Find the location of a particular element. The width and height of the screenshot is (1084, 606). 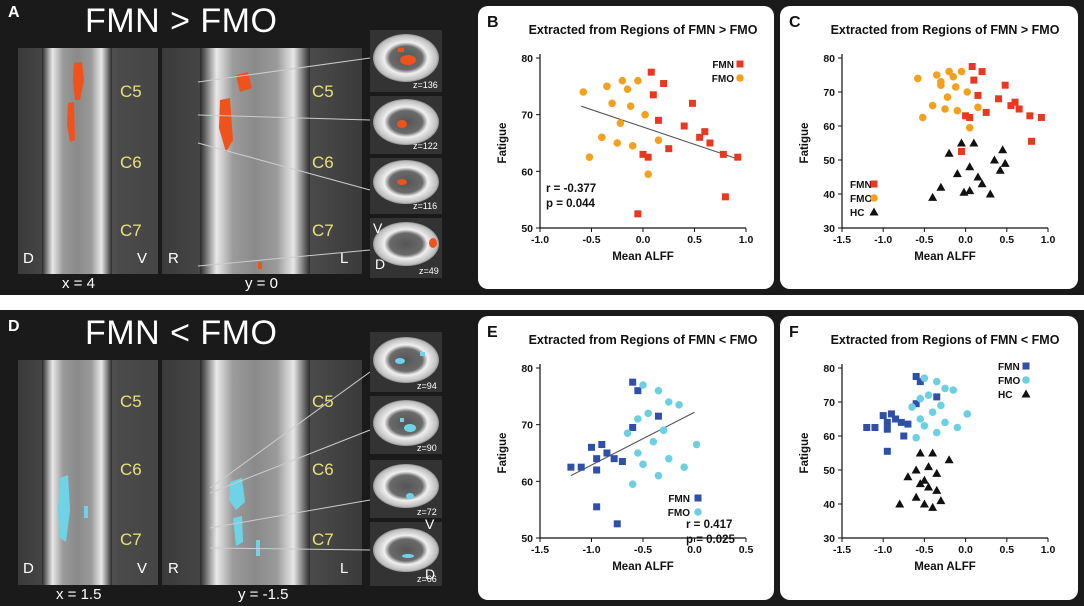

y-axis-label: Fatigue is located at coordinates (805, 453).